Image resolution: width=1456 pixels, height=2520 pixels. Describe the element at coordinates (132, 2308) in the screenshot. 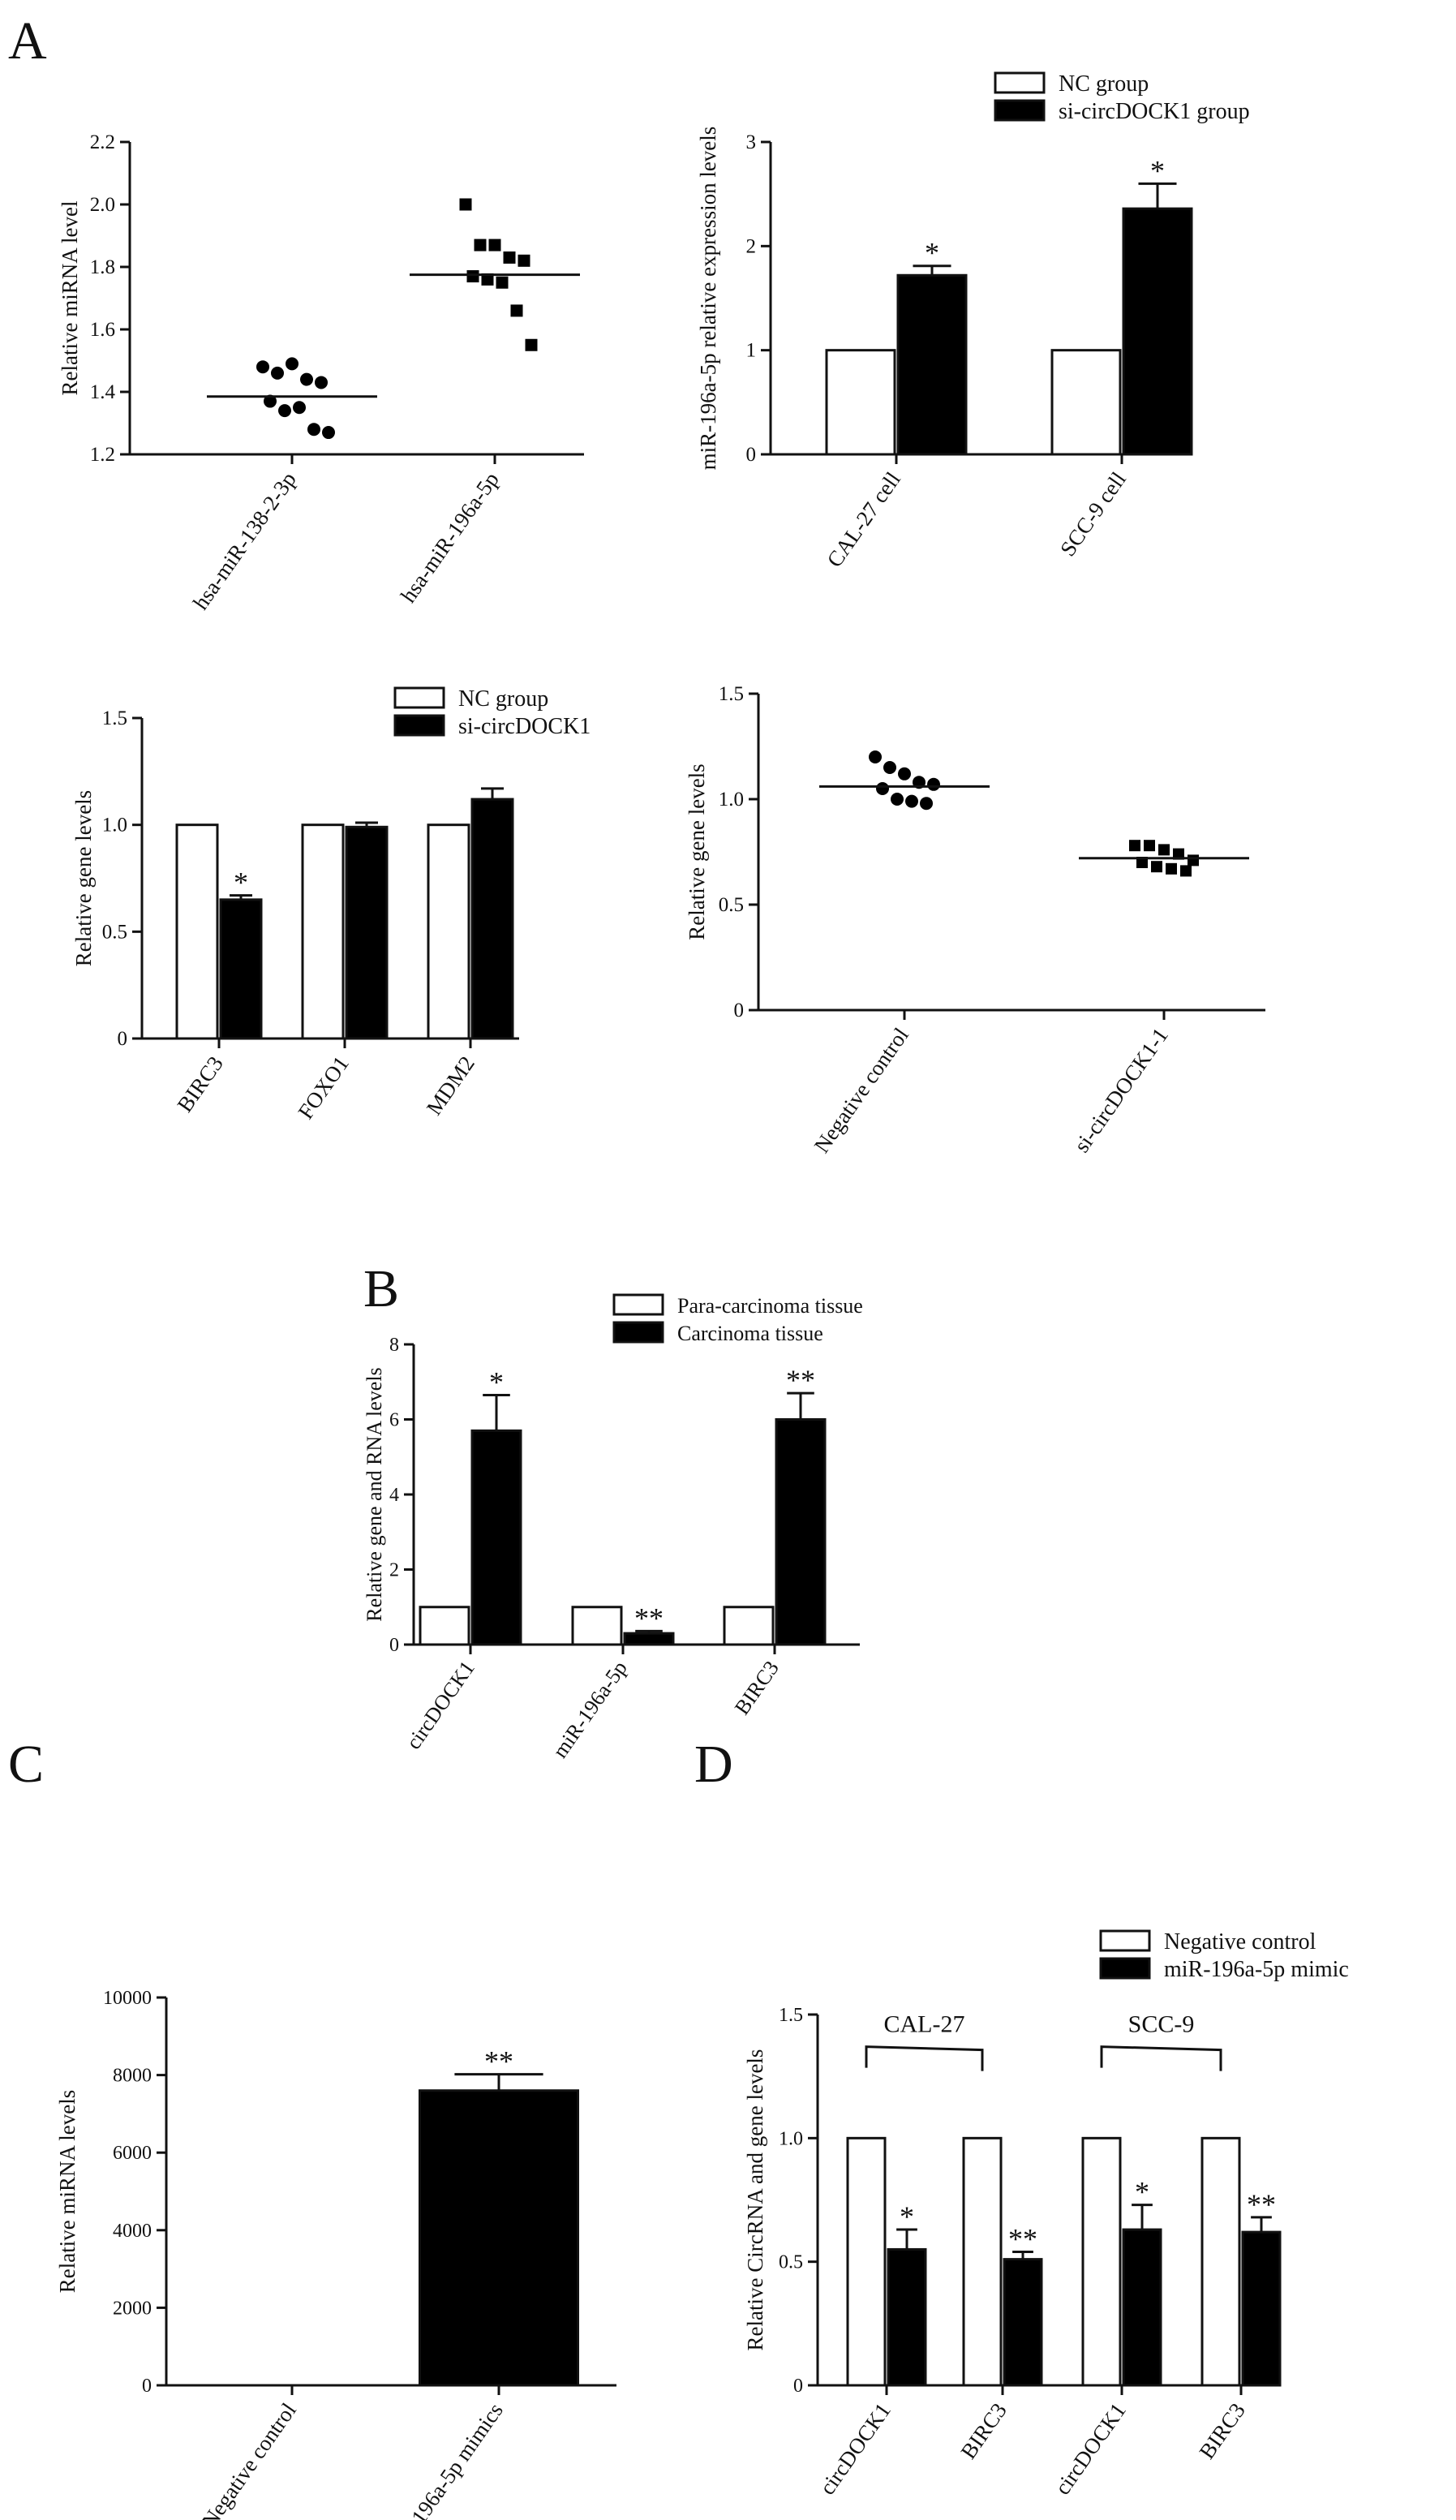

I see `y-tick-label: 2000` at that location.